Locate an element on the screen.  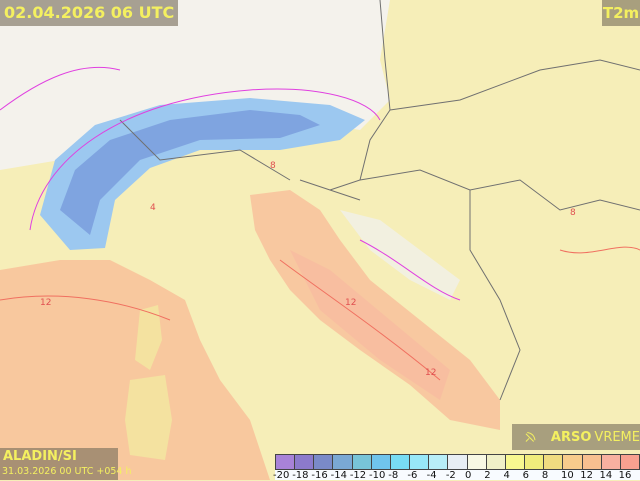
satellite-dish-icon is located at coordinates (530, 436).